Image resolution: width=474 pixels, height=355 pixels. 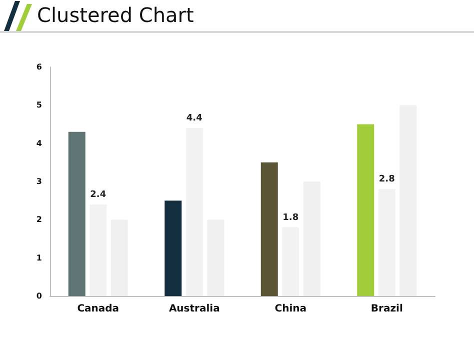 What do you see at coordinates (98, 195) in the screenshot?
I see `data-label: 2.4` at bounding box center [98, 195].